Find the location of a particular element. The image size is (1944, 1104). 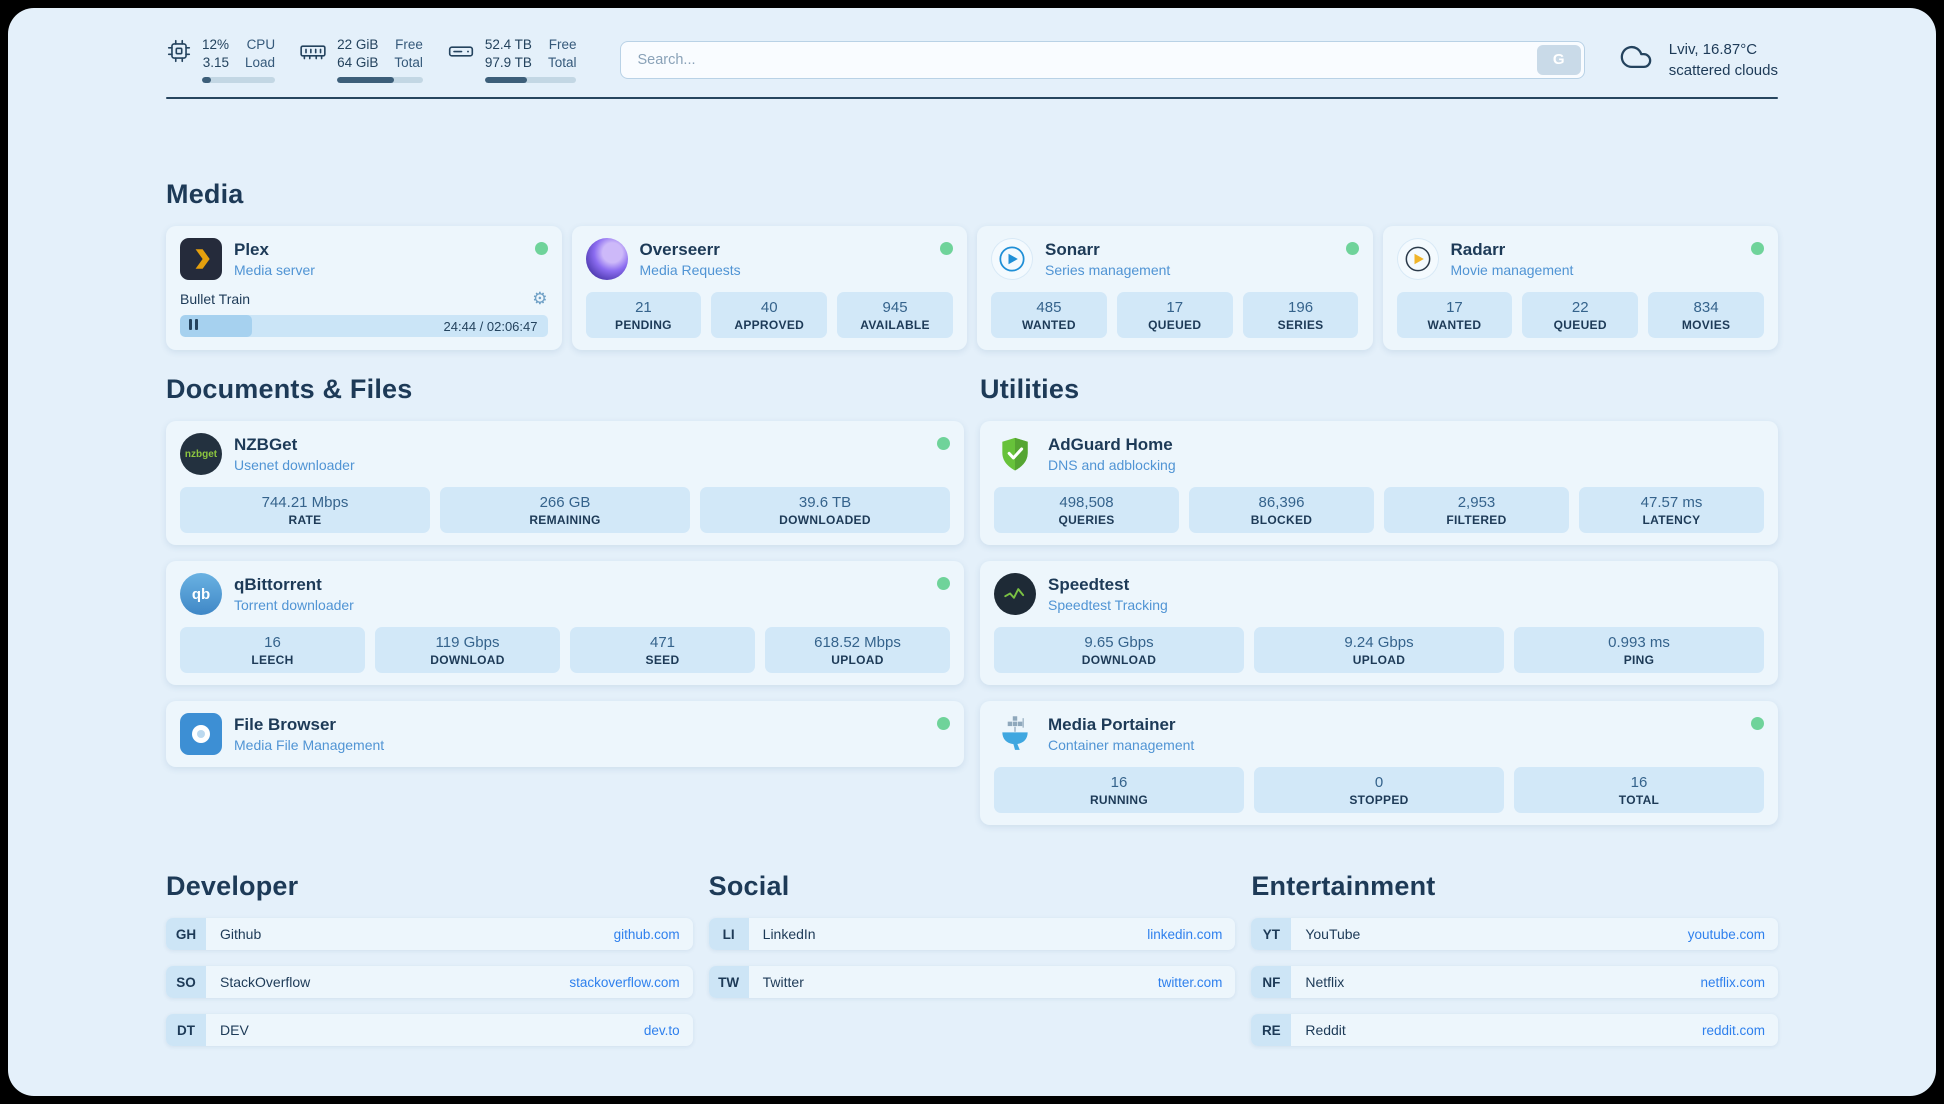

stat-label: SEED is located at coordinates (662, 660).